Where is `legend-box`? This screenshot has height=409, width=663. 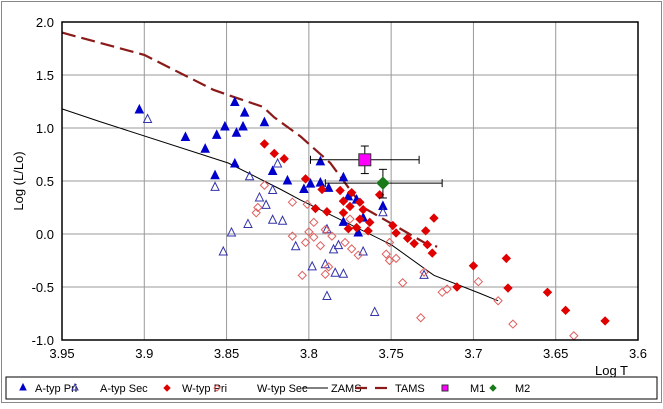
legend-box is located at coordinates (331, 388).